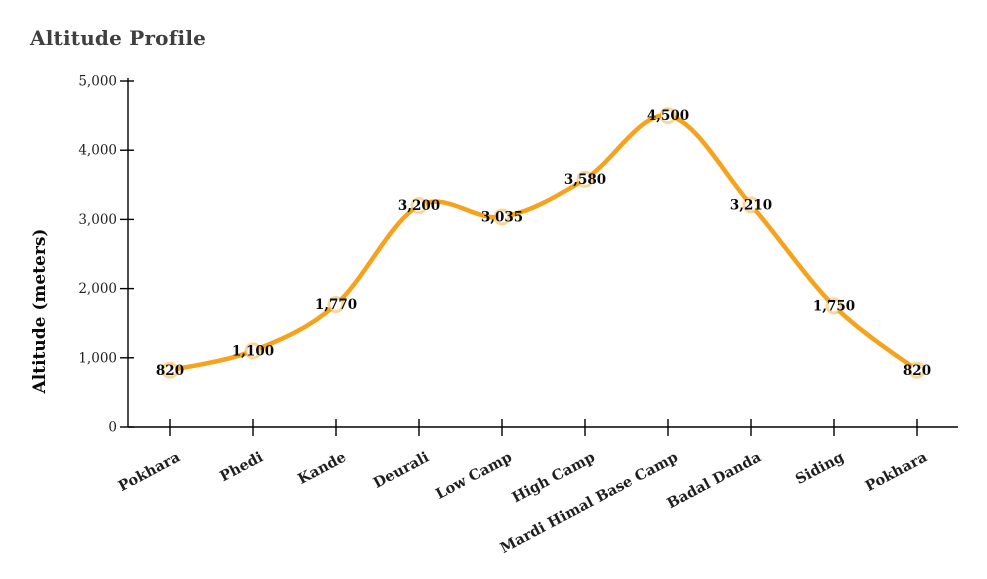 This screenshot has width=987, height=579. I want to click on y-tick-label: 4,000, so click(97, 151).